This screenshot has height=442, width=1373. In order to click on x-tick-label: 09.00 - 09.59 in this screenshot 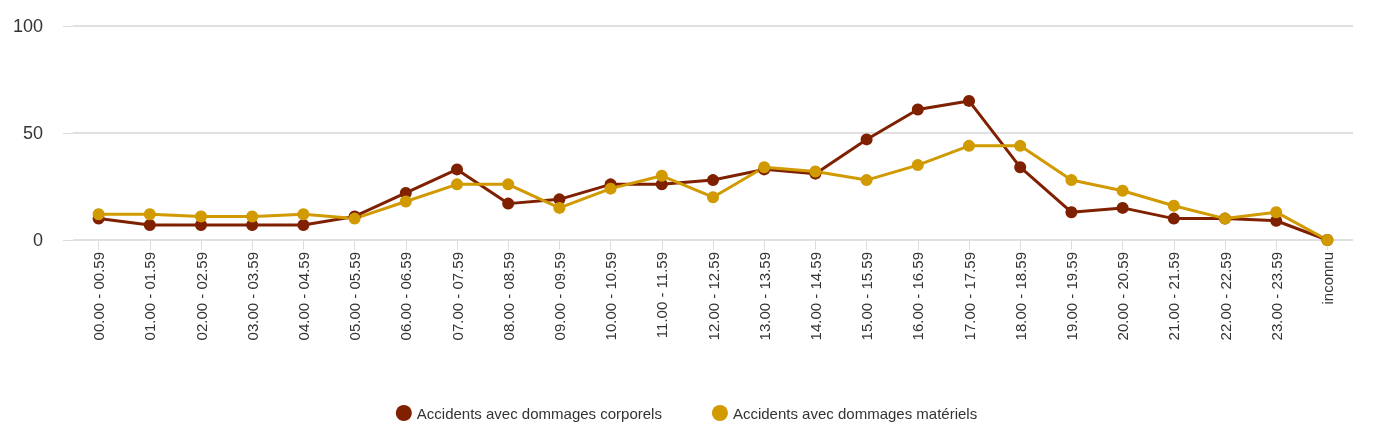, I will do `click(559, 296)`.